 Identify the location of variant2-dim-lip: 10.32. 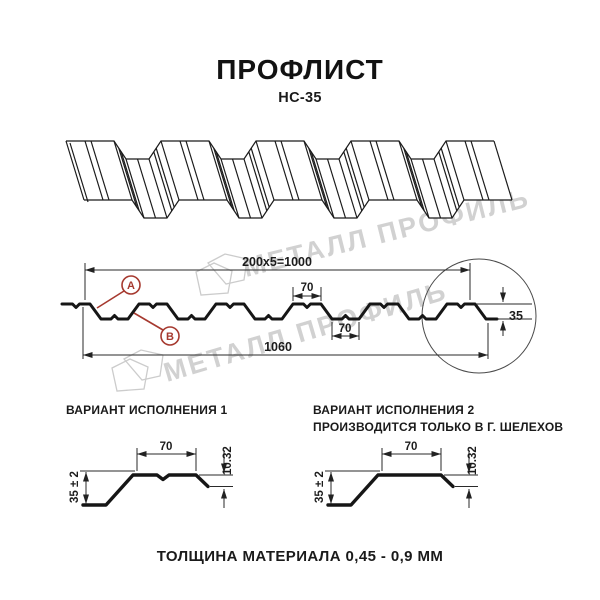
(461, 477).